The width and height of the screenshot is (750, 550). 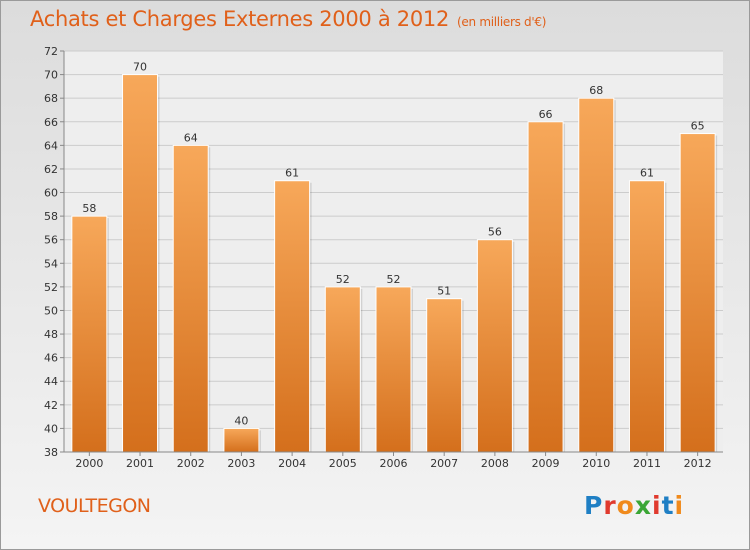 I want to click on logo-letter: x, so click(x=643, y=505).